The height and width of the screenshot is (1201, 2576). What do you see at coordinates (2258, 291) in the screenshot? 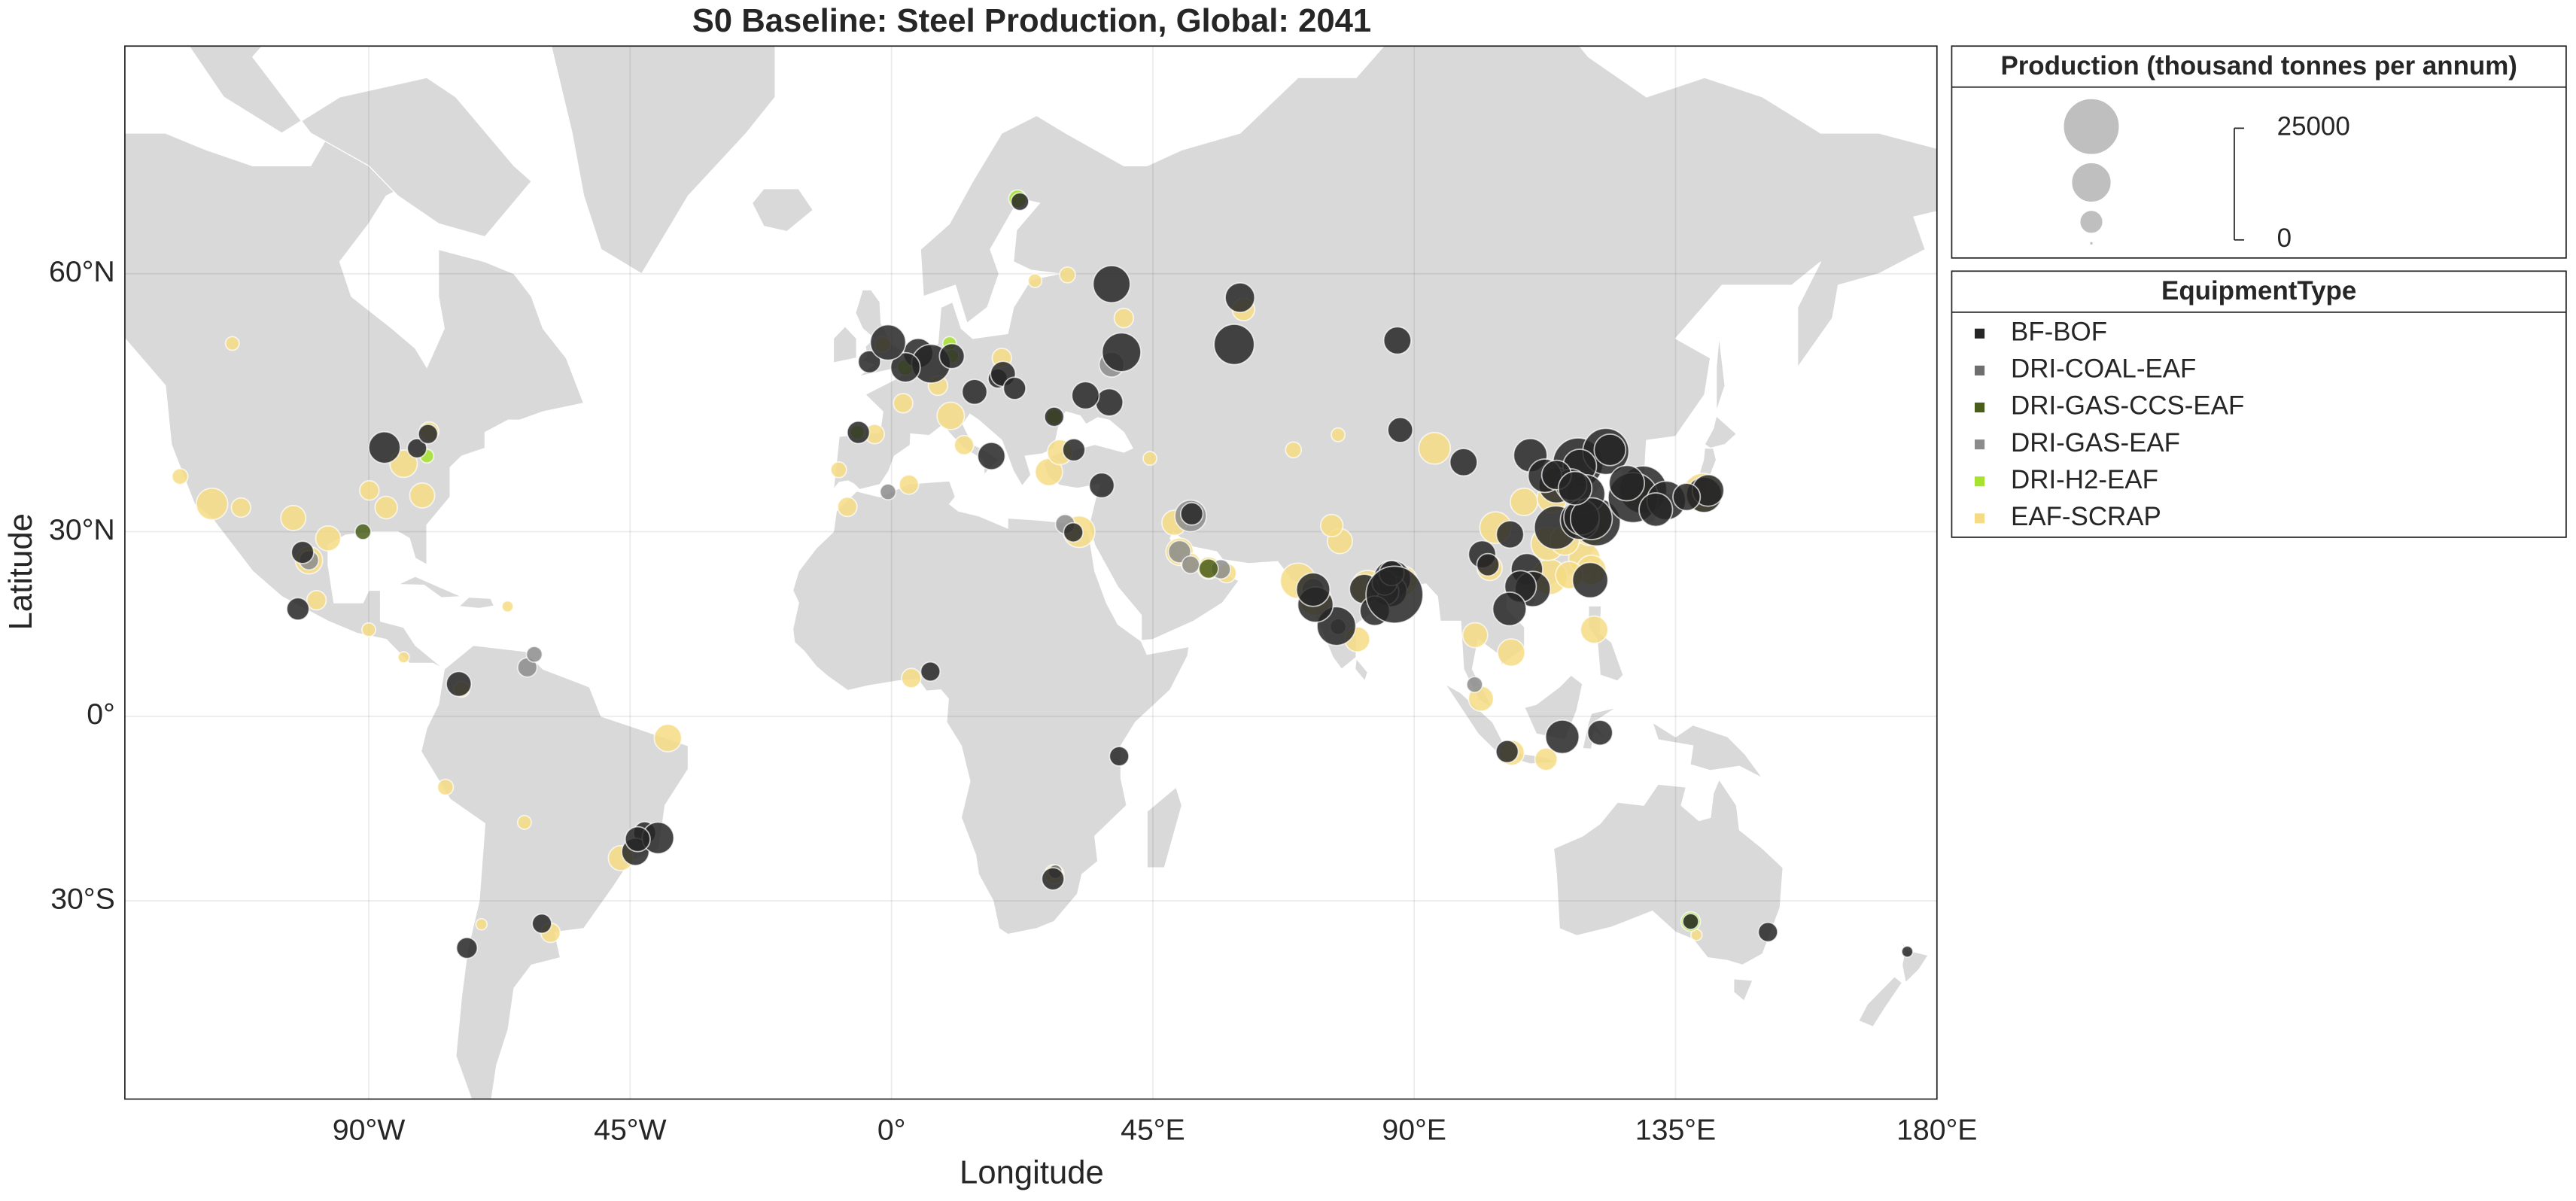
I see `type-legend-title: EquipmentType` at bounding box center [2258, 291].